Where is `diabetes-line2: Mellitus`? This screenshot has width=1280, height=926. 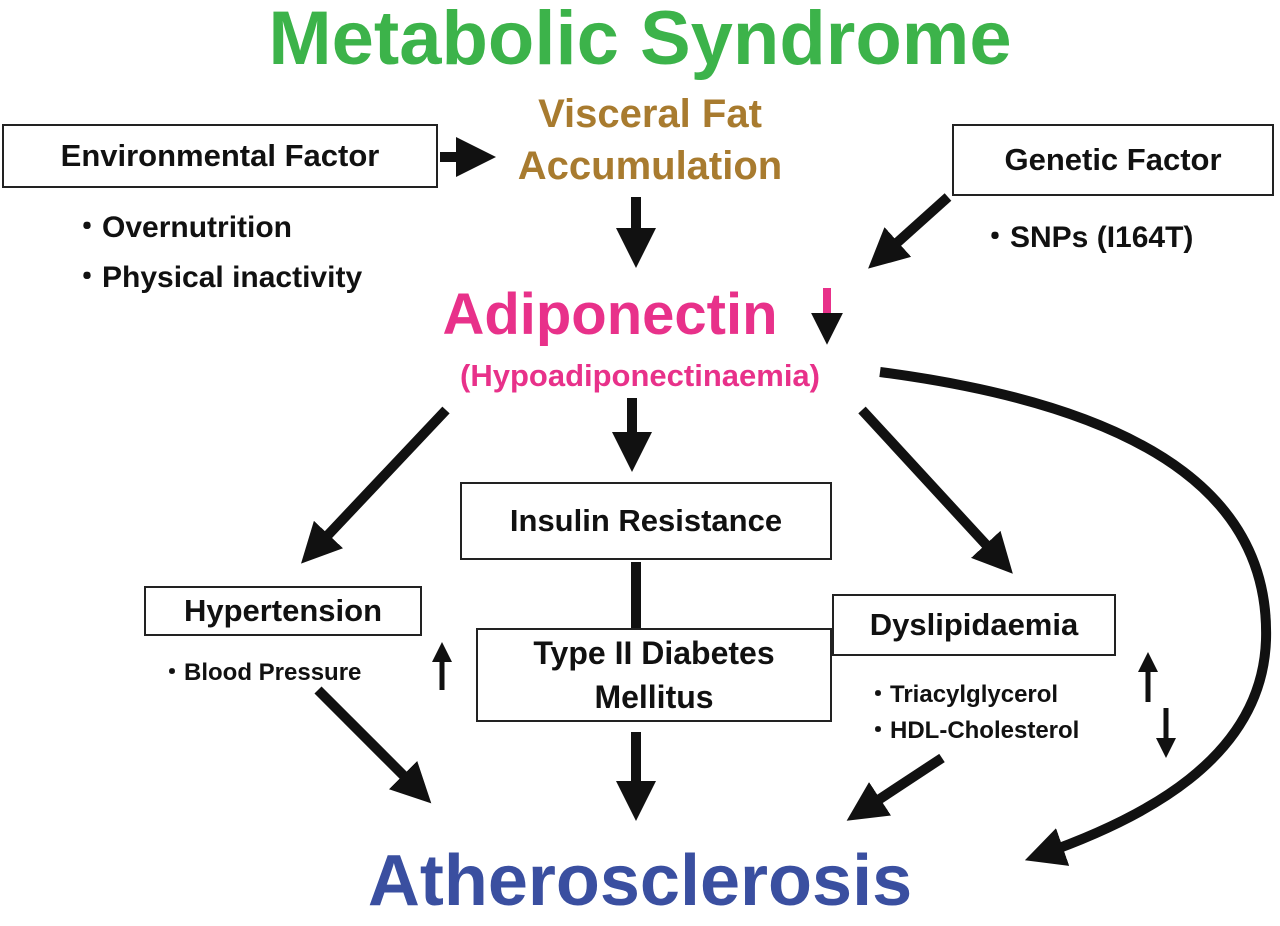 diabetes-line2: Mellitus is located at coordinates (654, 697).